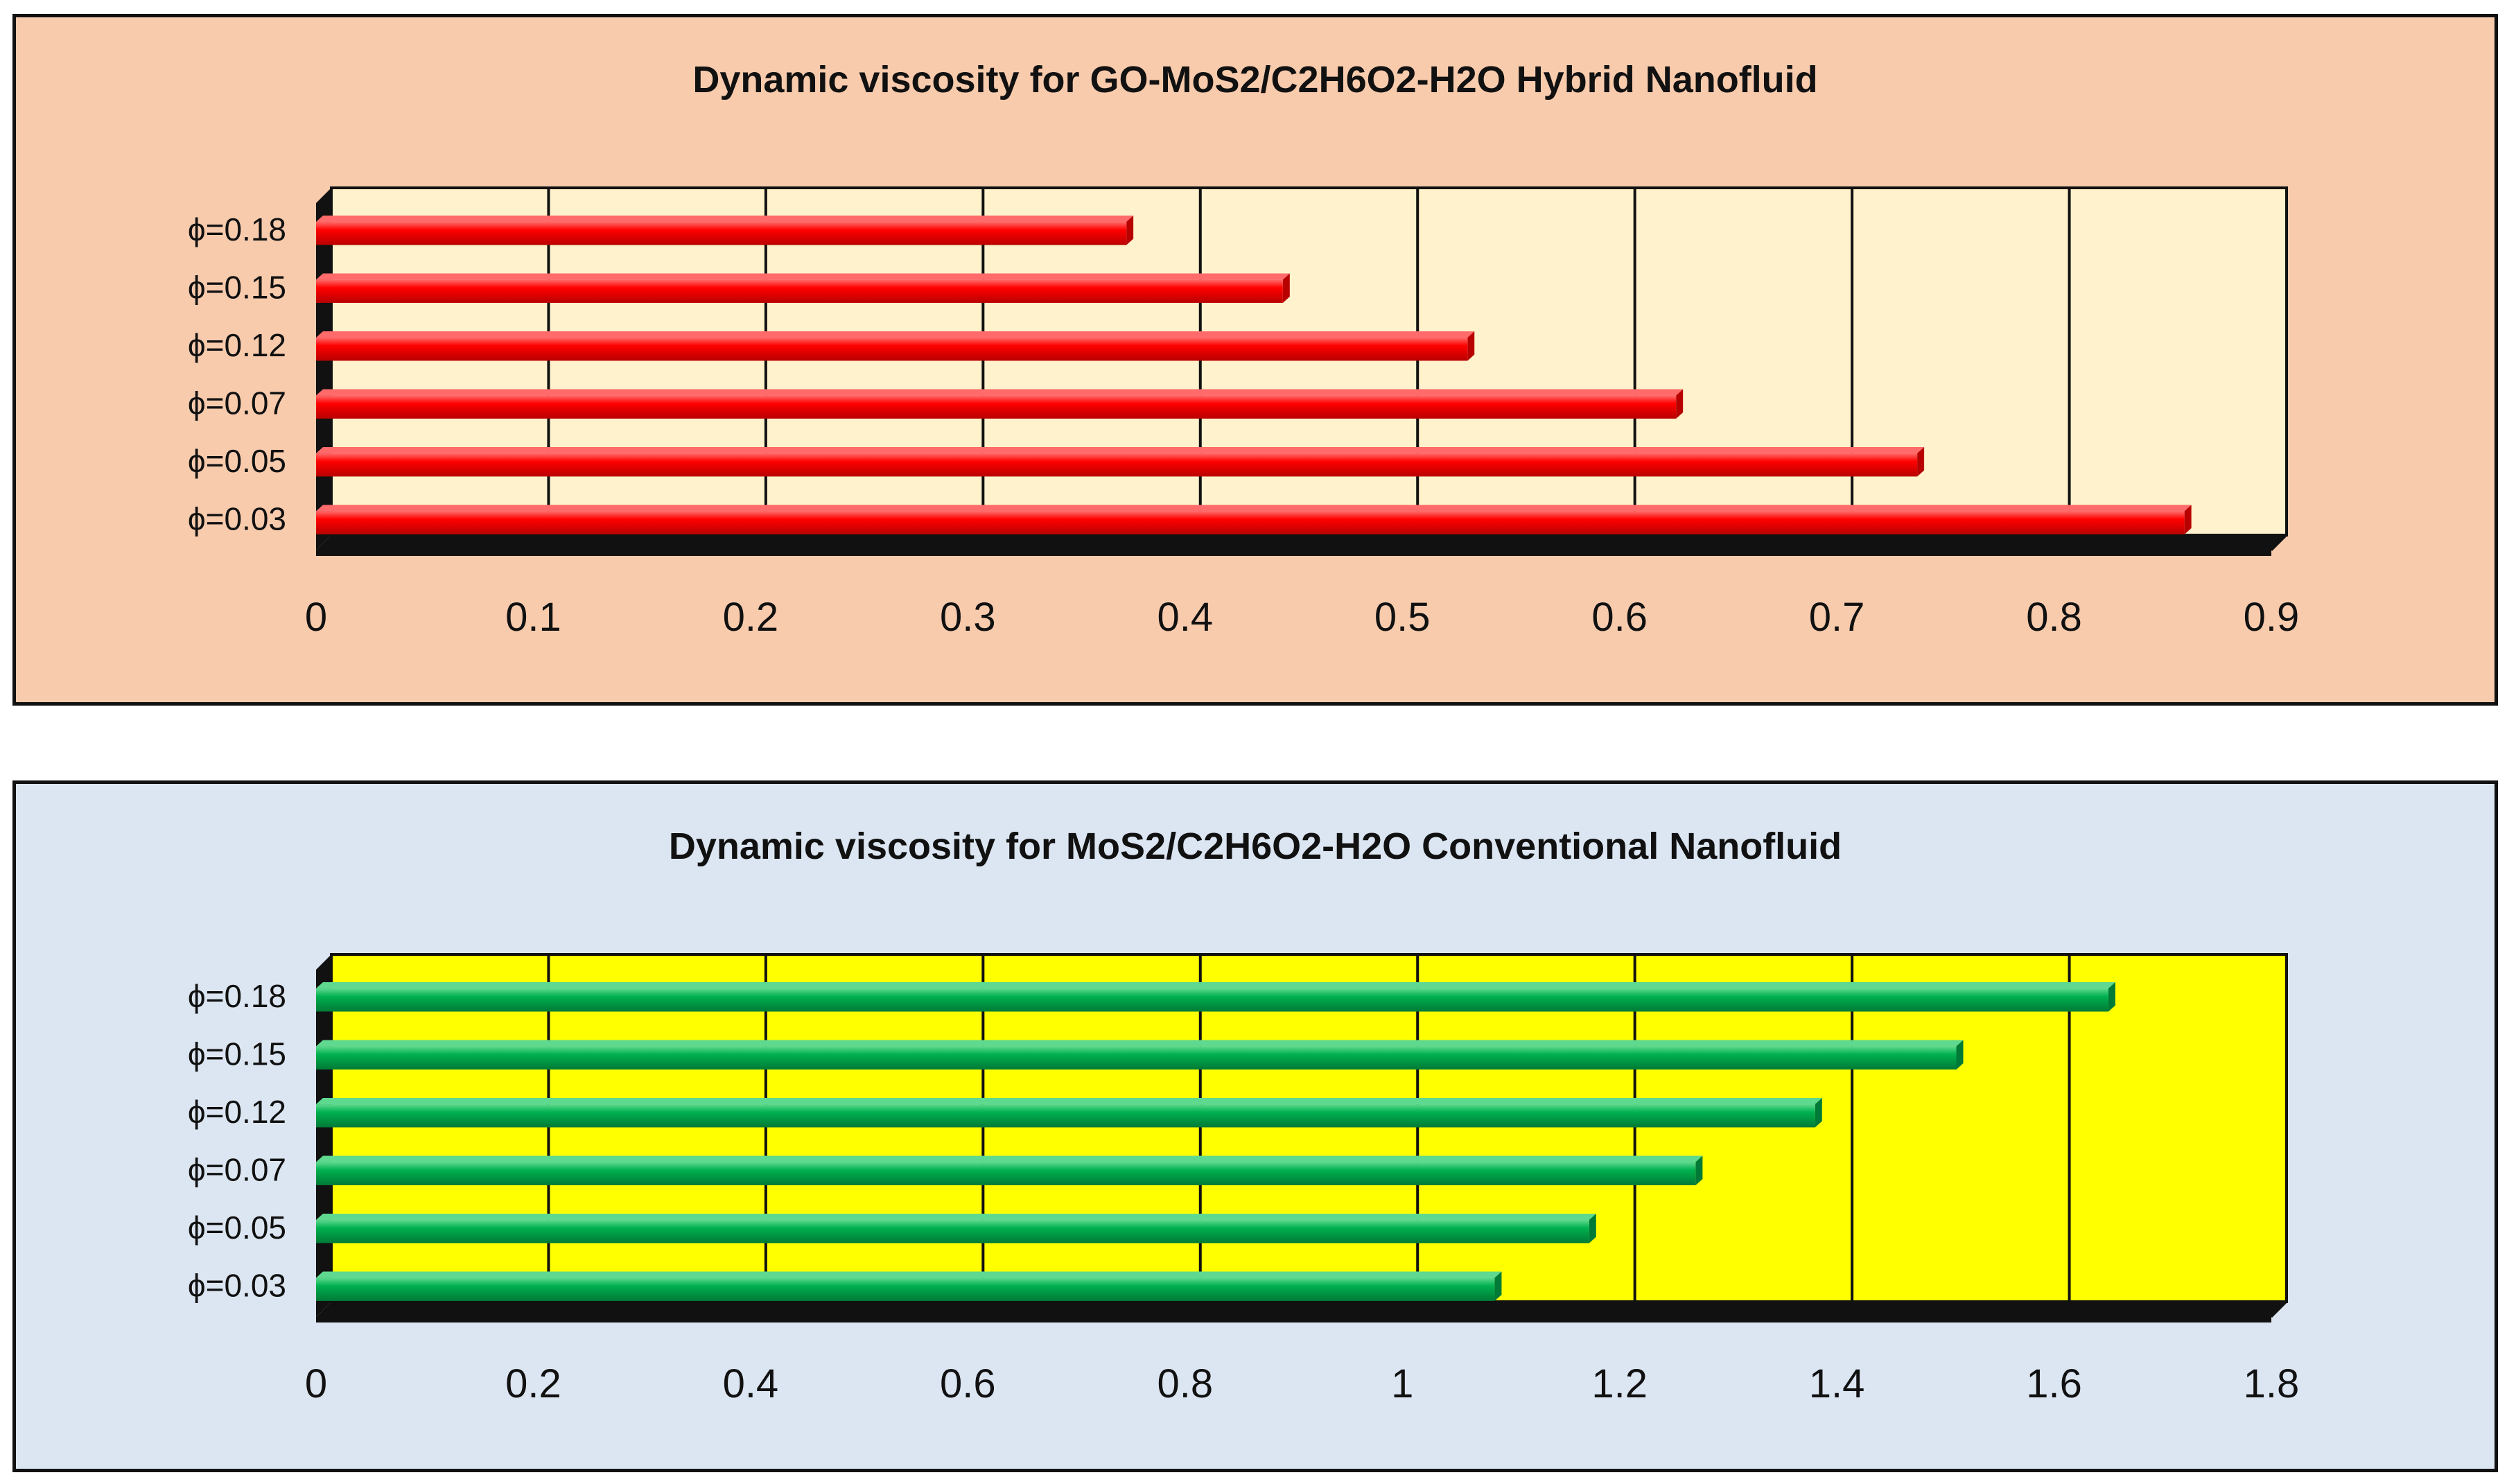 This screenshot has width=2516, height=1484. What do you see at coordinates (1620, 1383) in the screenshot?
I see `x-tick-label: 1.2` at bounding box center [1620, 1383].